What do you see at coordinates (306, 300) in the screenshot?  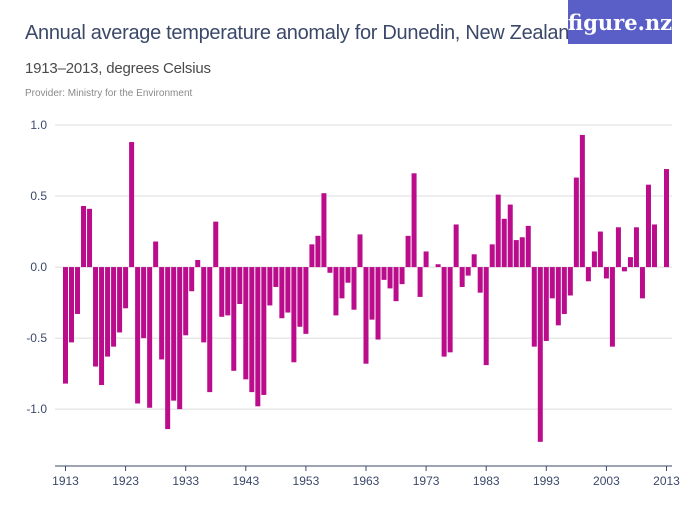 I see `bar-1953` at bounding box center [306, 300].